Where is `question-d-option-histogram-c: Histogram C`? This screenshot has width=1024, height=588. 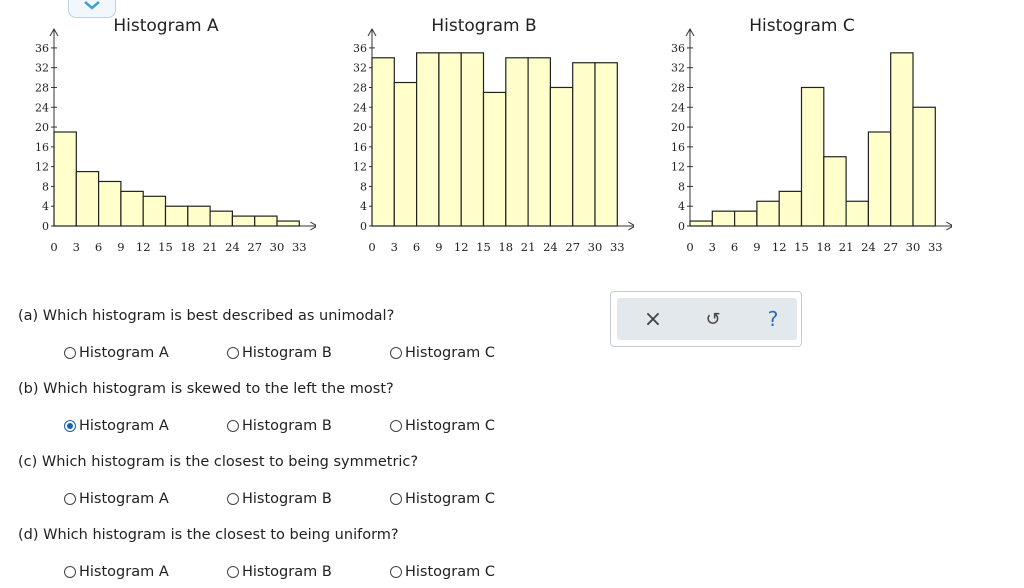
question-d-option-histogram-c: Histogram C is located at coordinates (442, 572).